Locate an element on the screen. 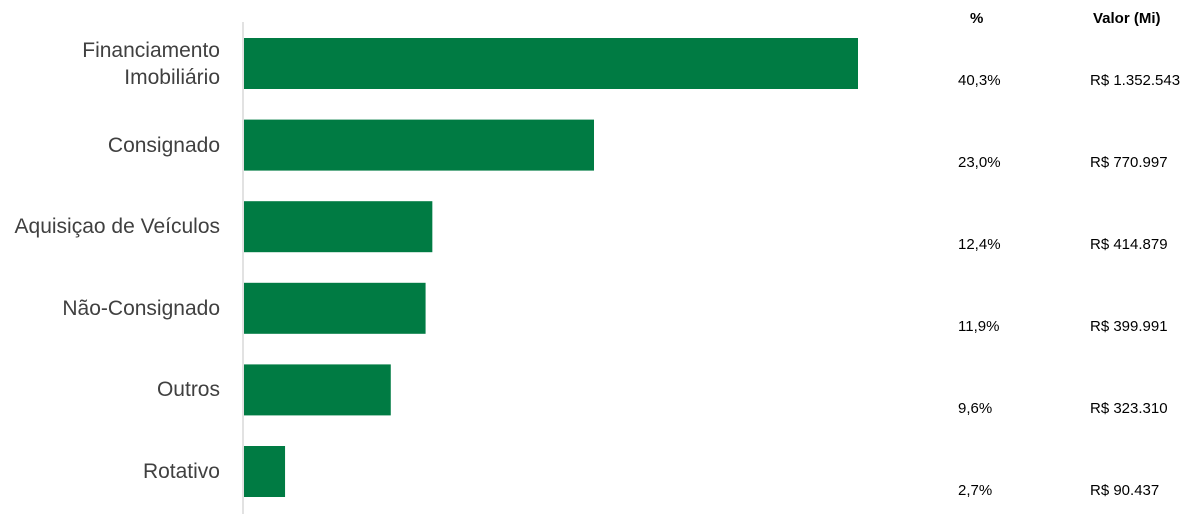  category-label-line: Não-Consignado is located at coordinates (141, 308).